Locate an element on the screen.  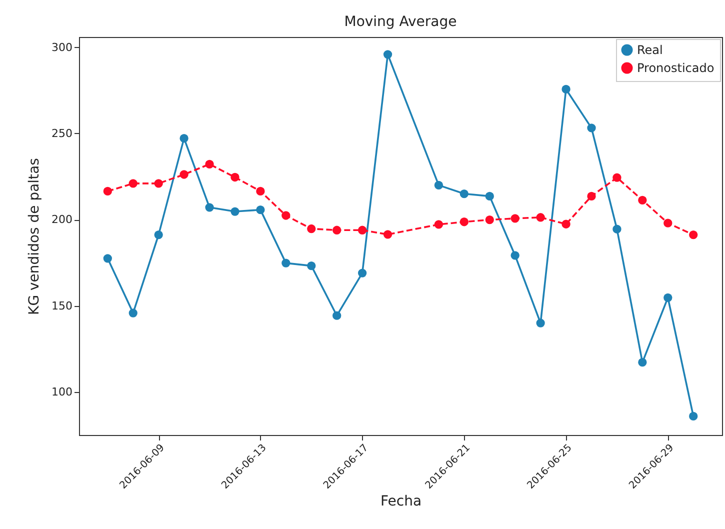
y-tick-label: 150 is located at coordinates (62, 305).